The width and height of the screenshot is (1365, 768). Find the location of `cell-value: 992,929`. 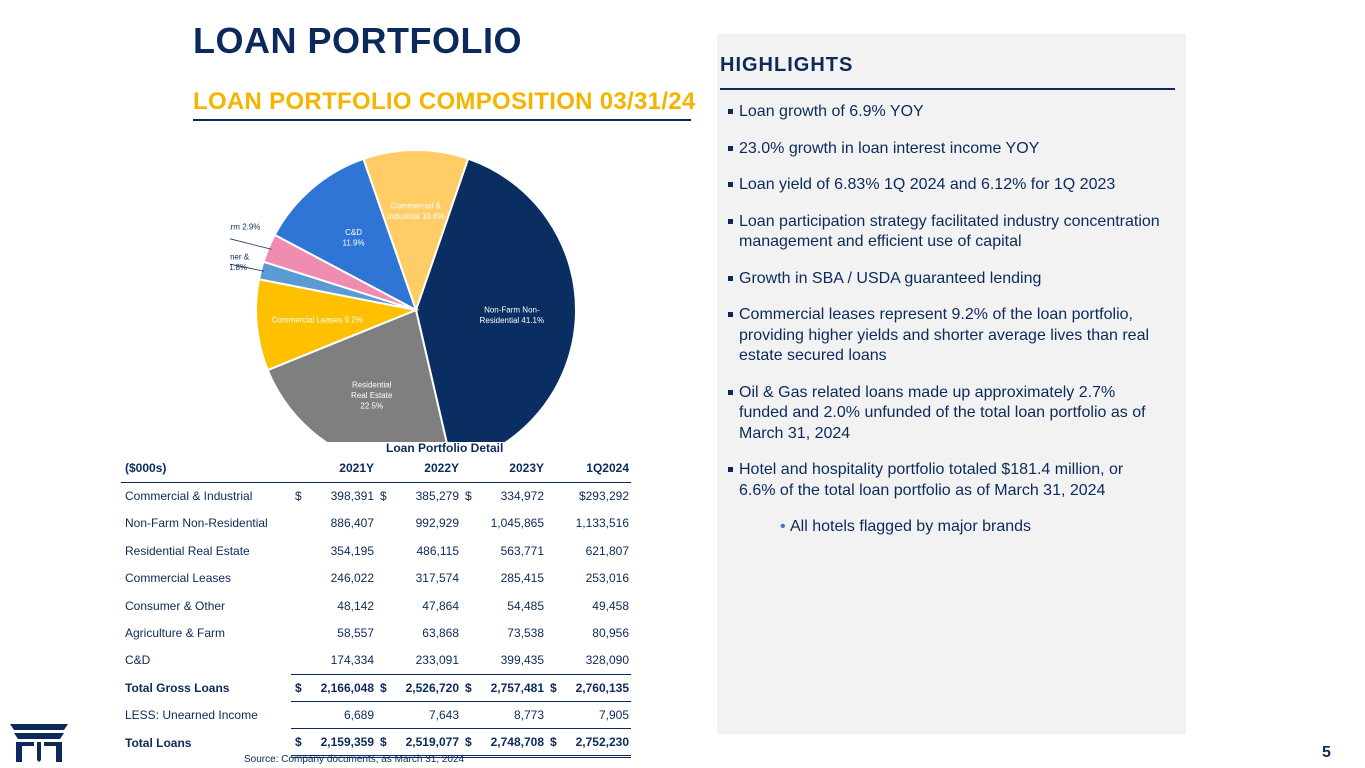

cell-value: 992,929 is located at coordinates (437, 523).